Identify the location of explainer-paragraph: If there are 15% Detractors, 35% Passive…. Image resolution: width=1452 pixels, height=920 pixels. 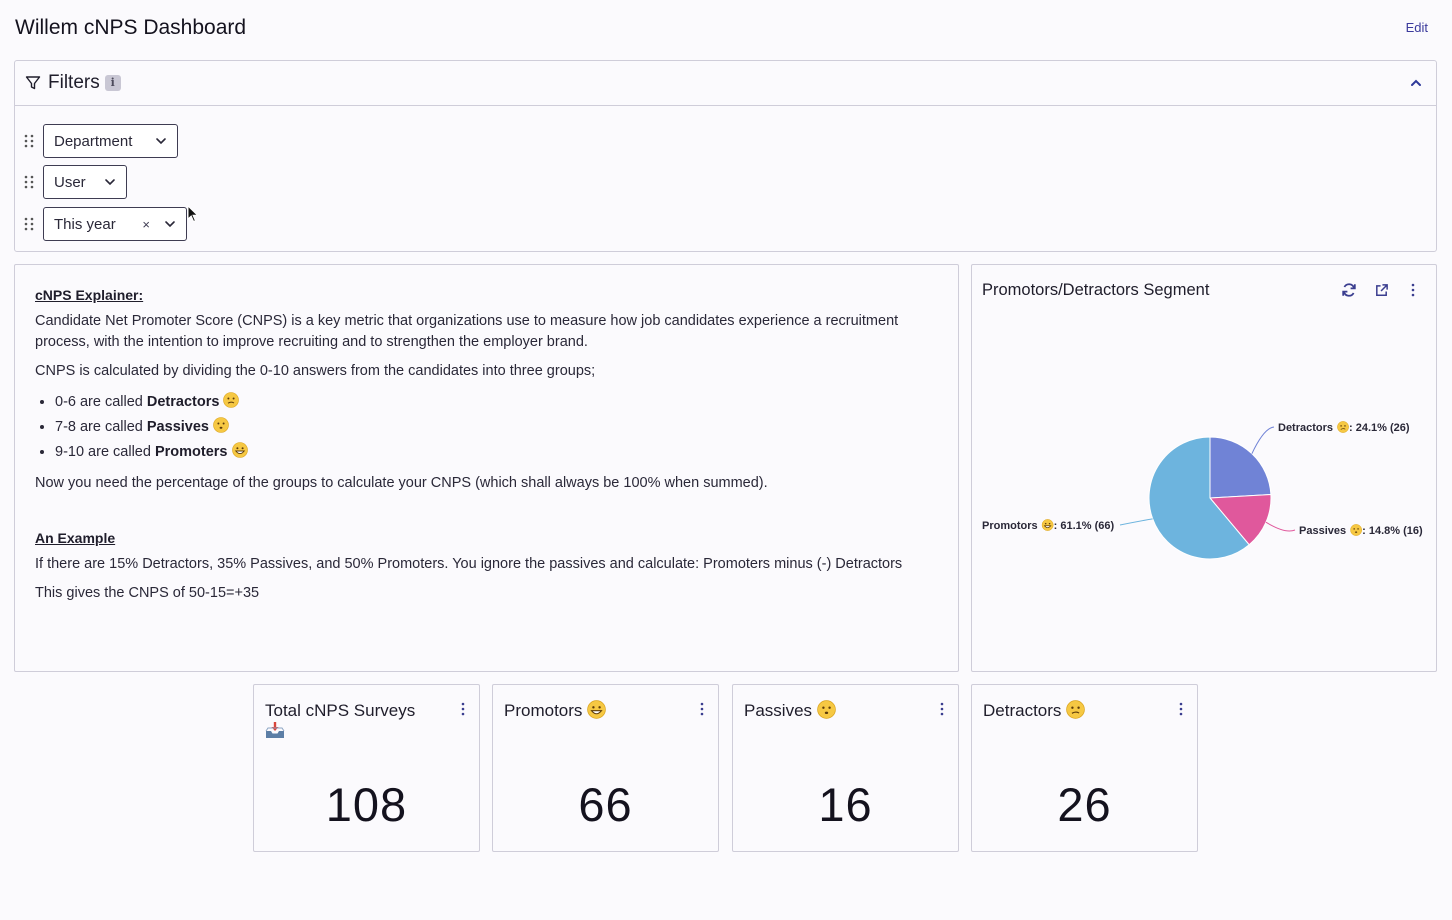
(469, 564).